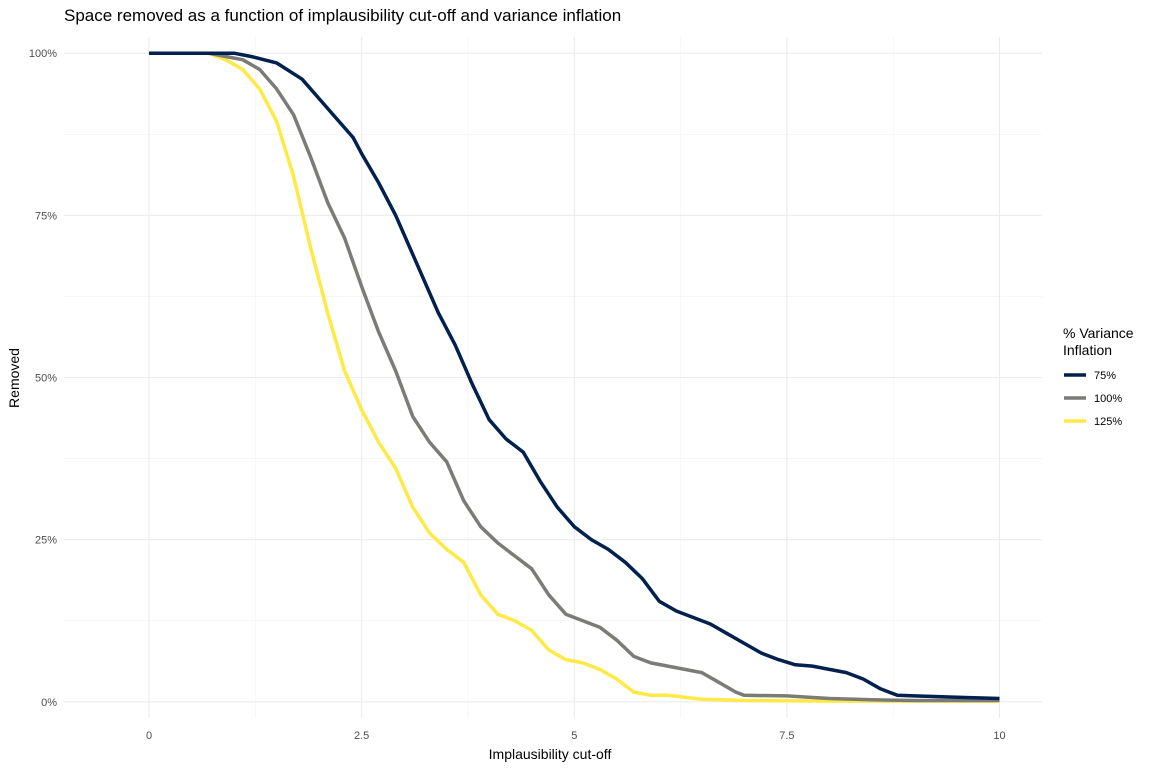 This screenshot has height=768, width=1152. What do you see at coordinates (49, 703) in the screenshot?
I see `y-tick-label: 0%` at bounding box center [49, 703].